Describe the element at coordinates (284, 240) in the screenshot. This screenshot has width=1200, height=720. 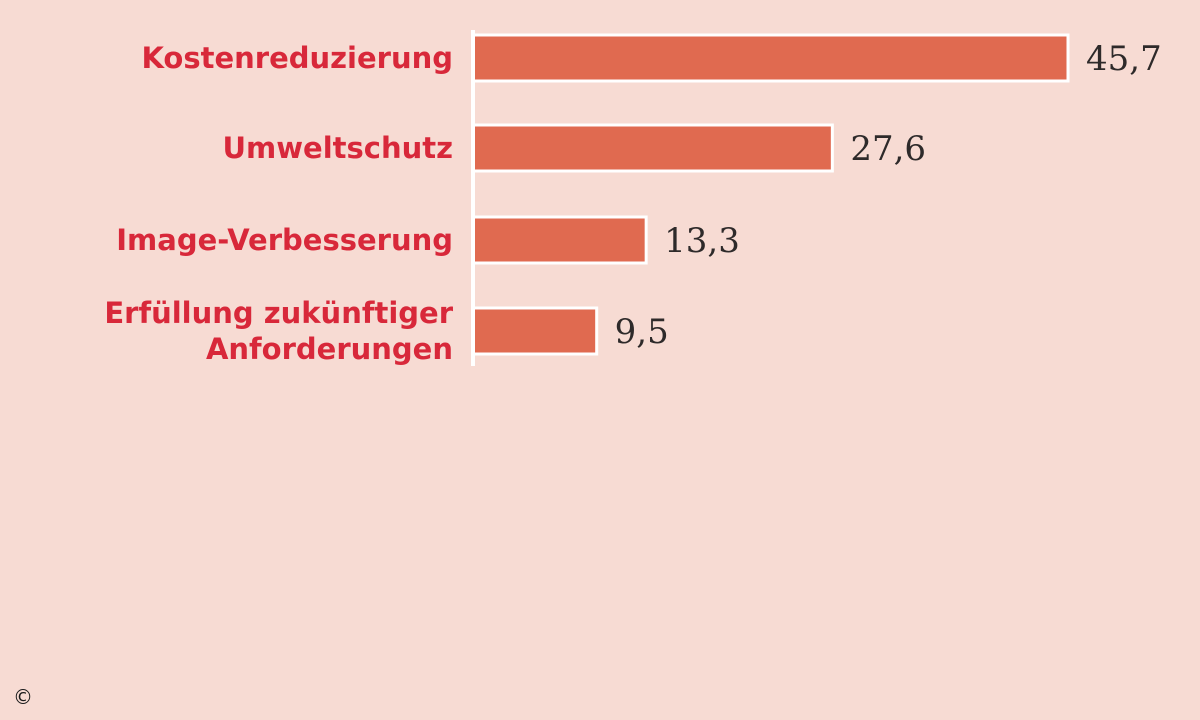
I see `category-label: Image-Verbesserung` at that location.